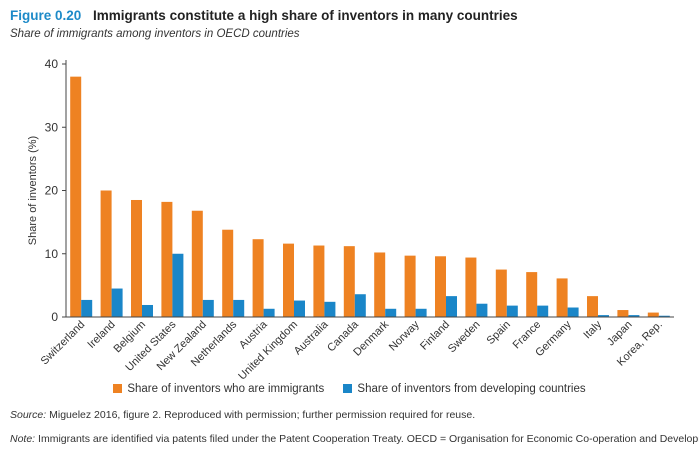 The image size is (699, 451). Describe the element at coordinates (440, 286) in the screenshot. I see `bar-immigrants-finland` at that location.